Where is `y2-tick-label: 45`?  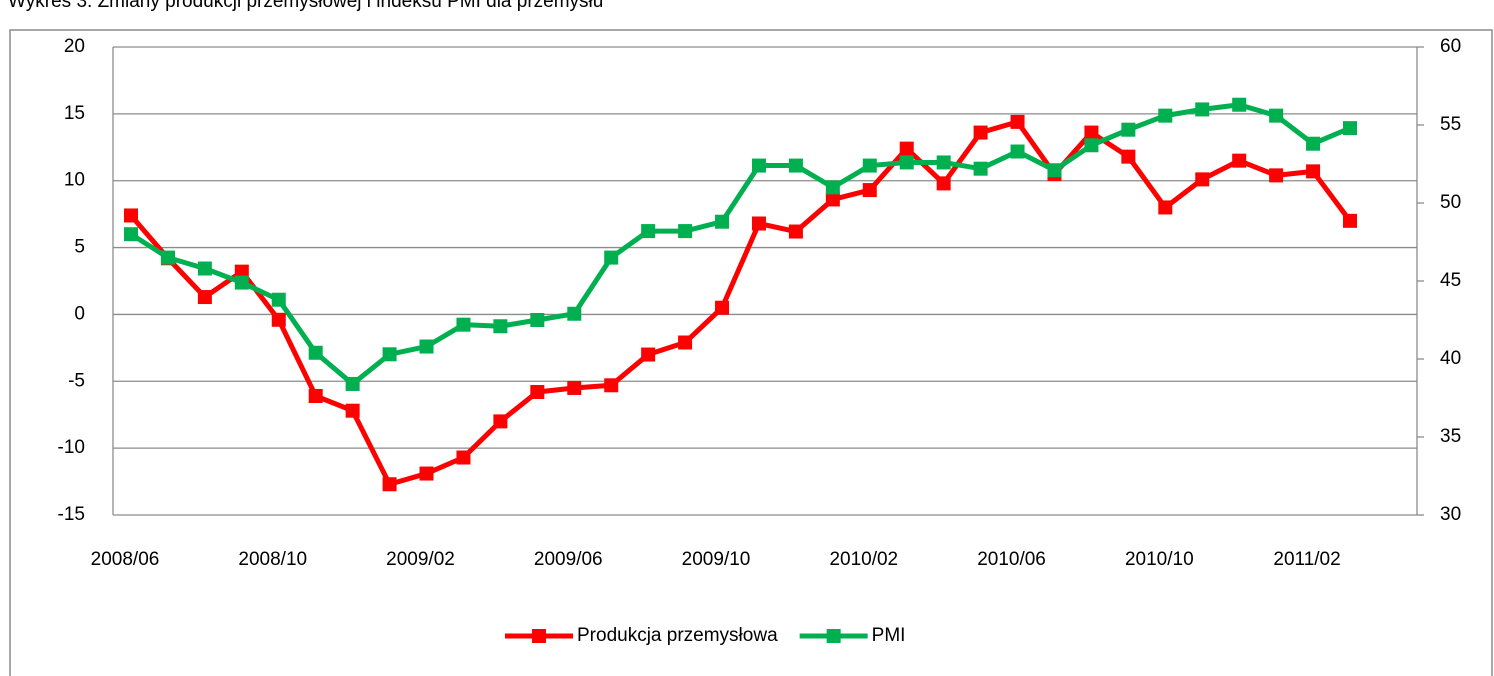 y2-tick-label: 45 is located at coordinates (1450, 280).